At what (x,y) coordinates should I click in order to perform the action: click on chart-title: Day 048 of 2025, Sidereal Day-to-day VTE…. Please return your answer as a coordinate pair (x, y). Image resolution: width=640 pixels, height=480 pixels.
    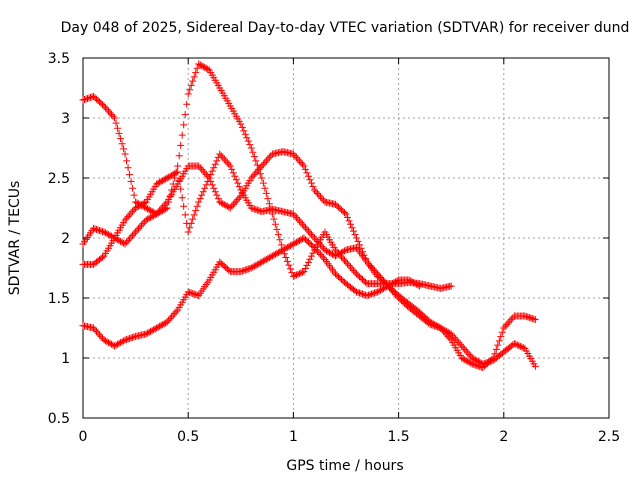
    Looking at the image, I should click on (345, 28).